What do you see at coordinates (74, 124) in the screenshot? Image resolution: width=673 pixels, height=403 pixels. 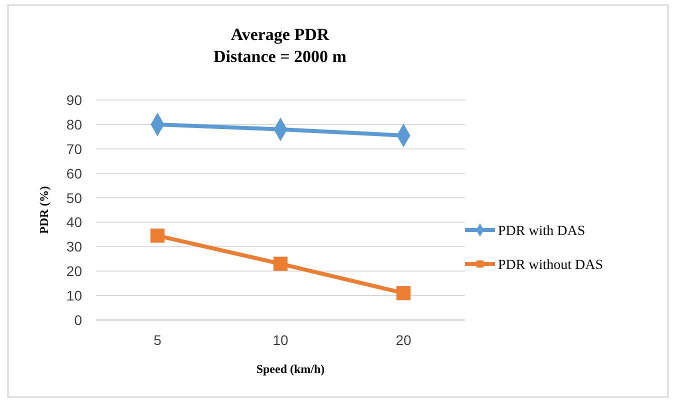 I see `y-tick-label: 80` at bounding box center [74, 124].